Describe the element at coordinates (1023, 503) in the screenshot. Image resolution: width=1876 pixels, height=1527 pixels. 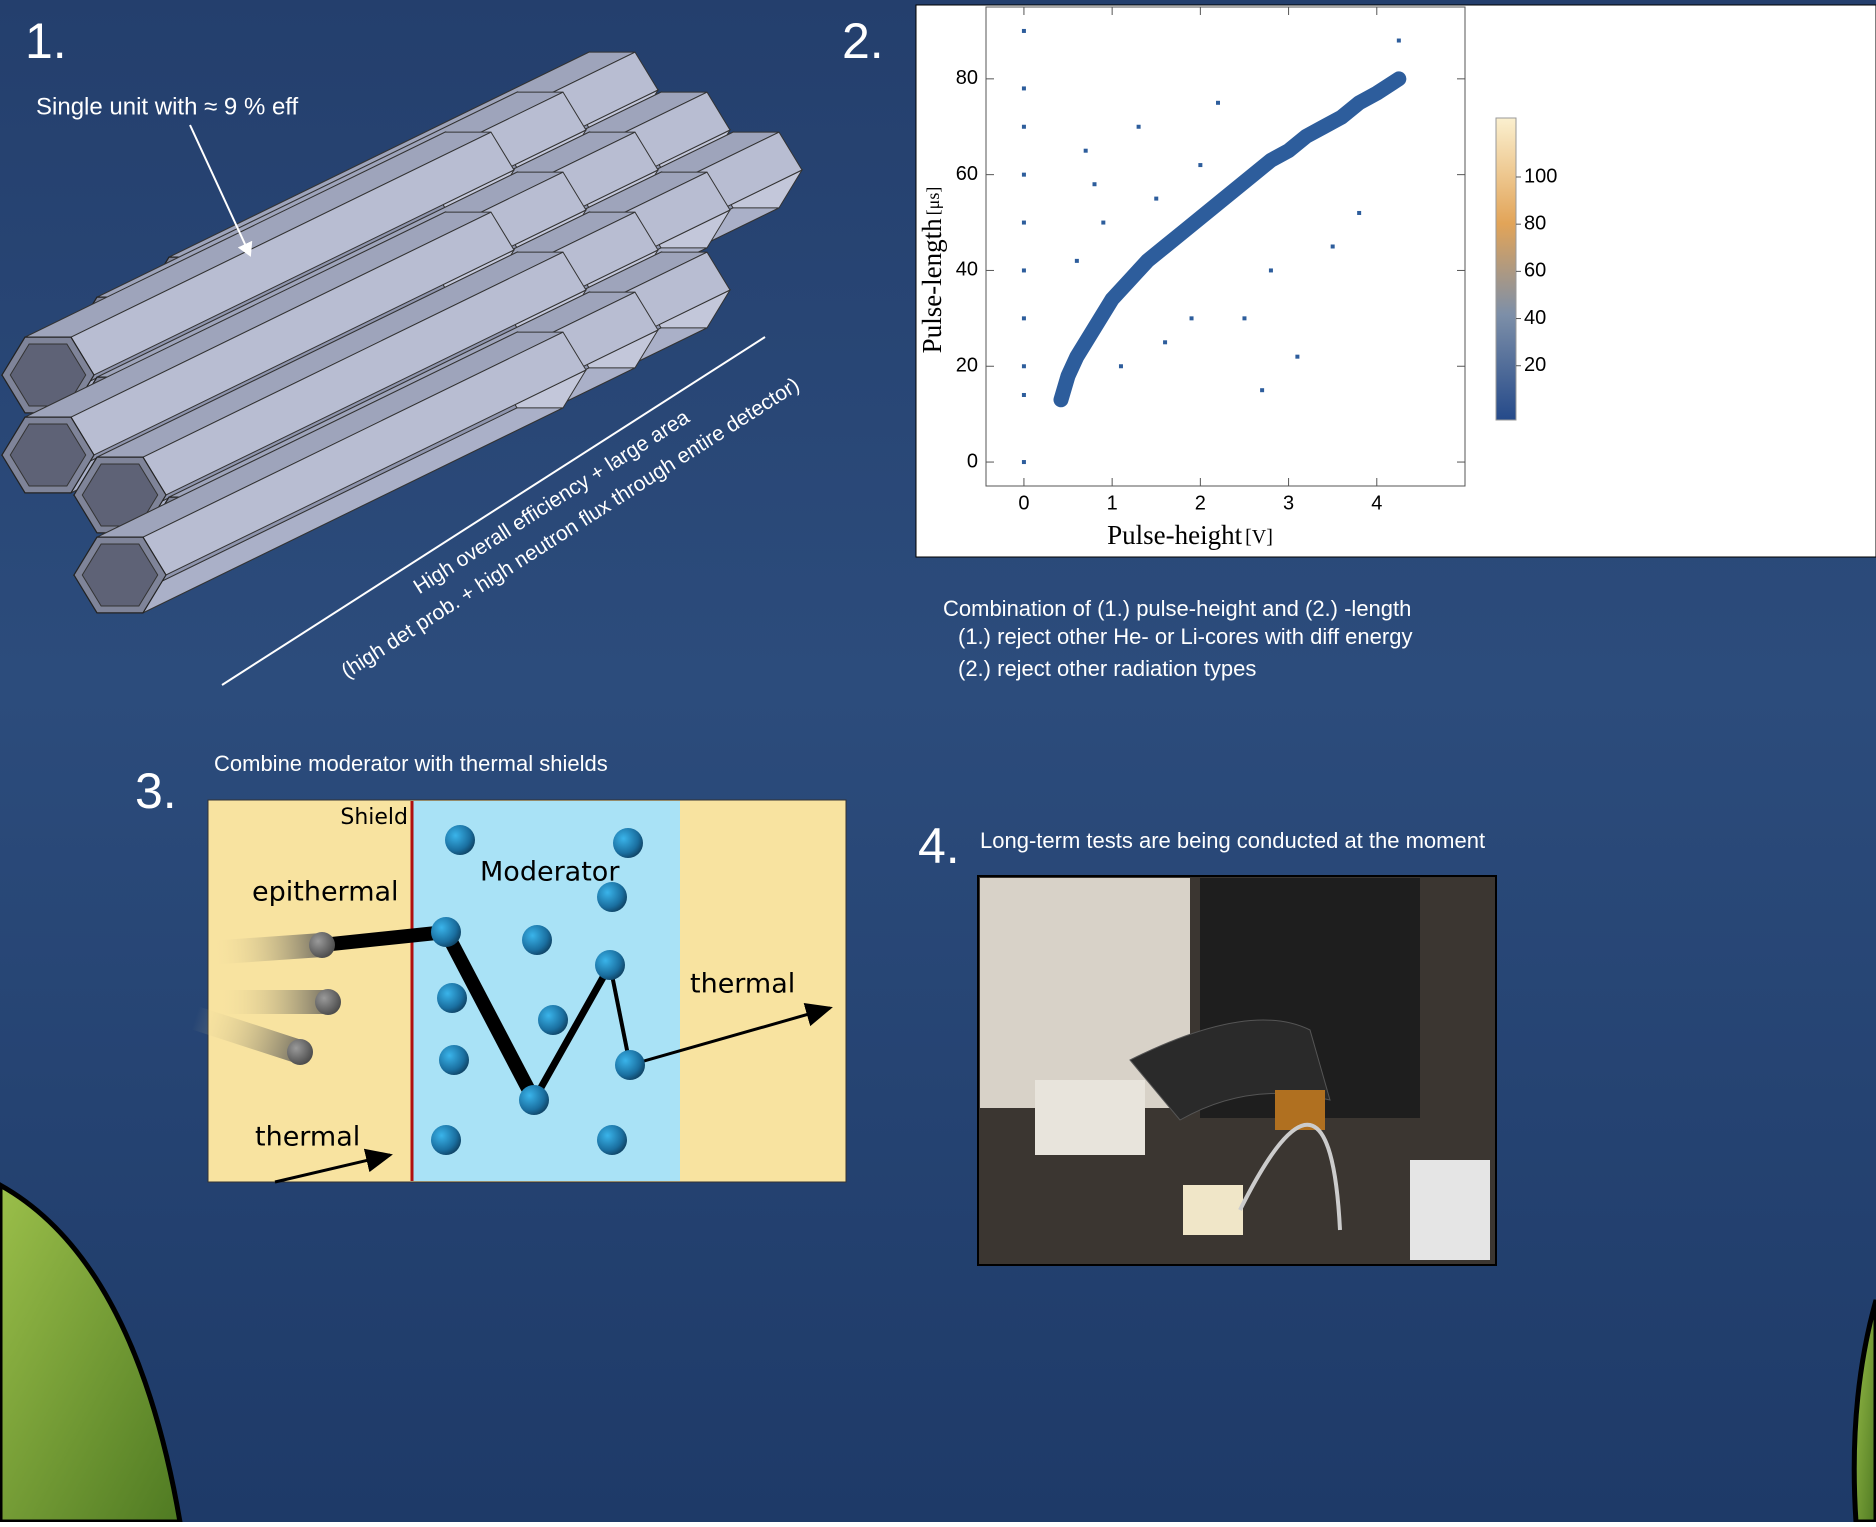
I see `x-tick-label: 0` at that location.